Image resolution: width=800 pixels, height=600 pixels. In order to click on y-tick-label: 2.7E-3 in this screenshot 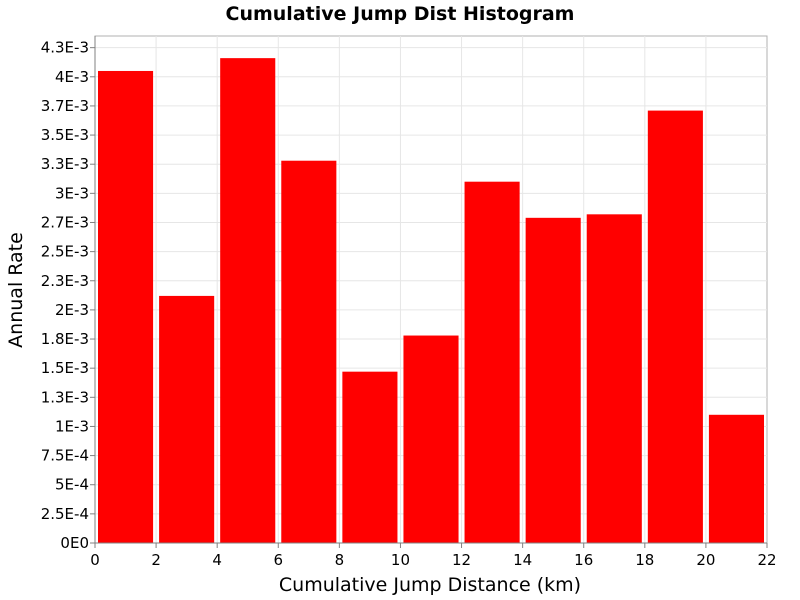, I will do `click(65, 222)`.